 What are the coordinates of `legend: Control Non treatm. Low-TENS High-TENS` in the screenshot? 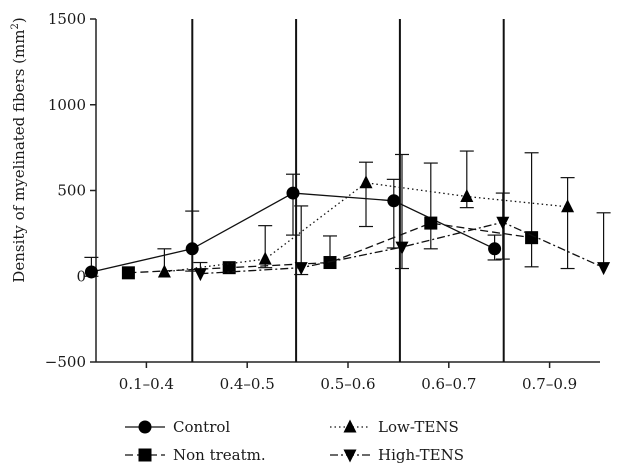 It's located at (294, 441).